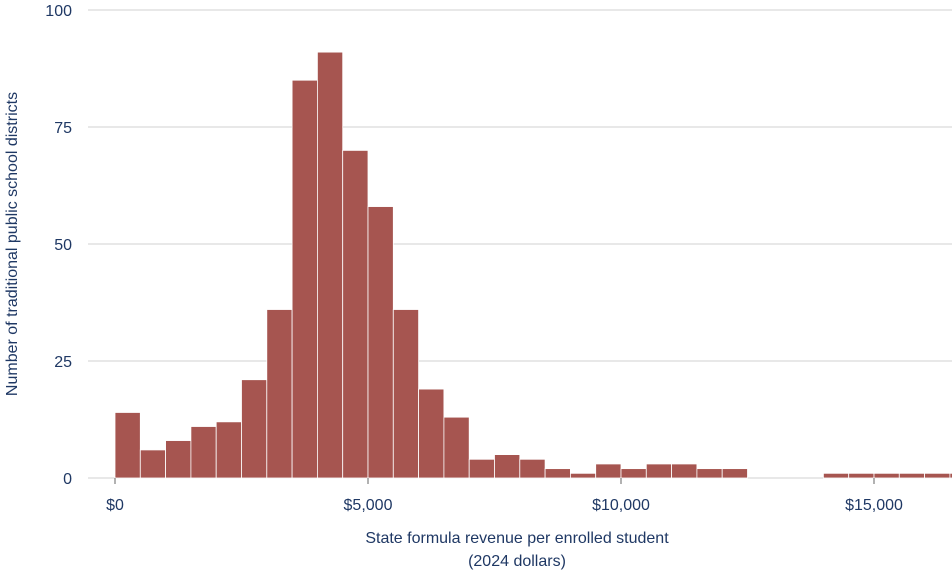  I want to click on y-tick-label: 25, so click(63, 362).